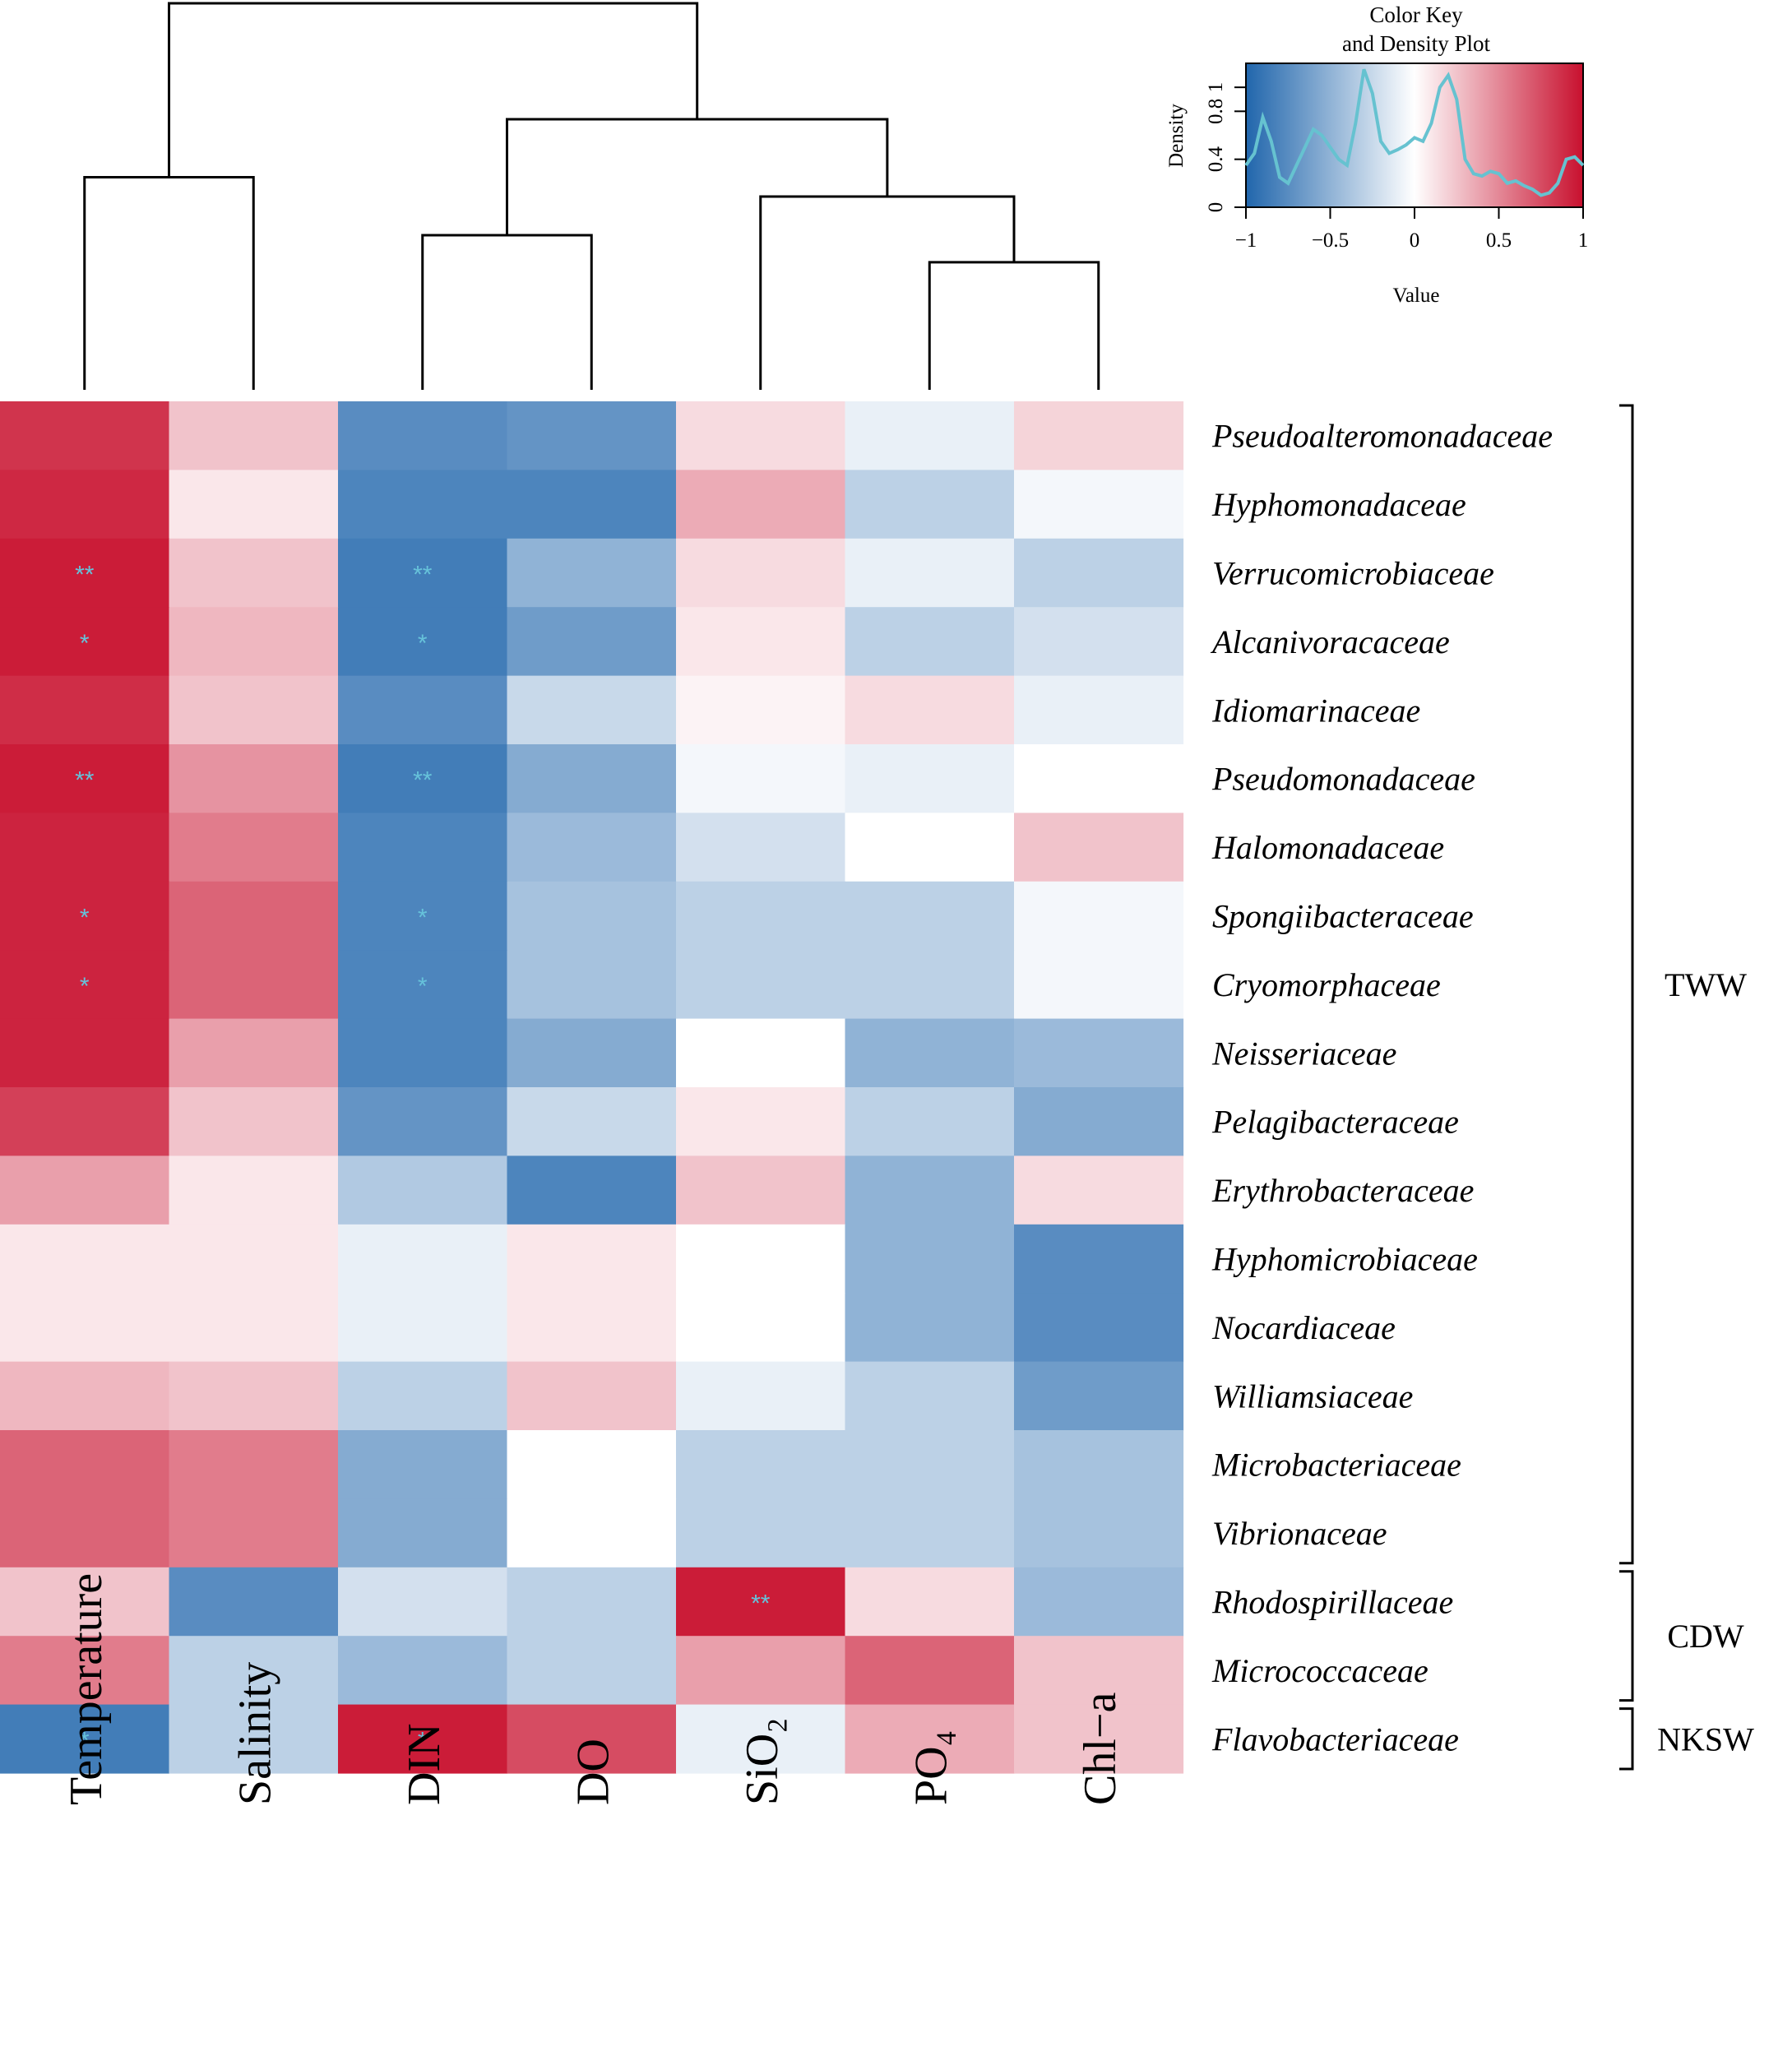 Image resolution: width=1792 pixels, height=2056 pixels. I want to click on column-labels: Temperature Salinity DIN DO SiO₂ PO₄ Chl−a, so click(593, 1689).